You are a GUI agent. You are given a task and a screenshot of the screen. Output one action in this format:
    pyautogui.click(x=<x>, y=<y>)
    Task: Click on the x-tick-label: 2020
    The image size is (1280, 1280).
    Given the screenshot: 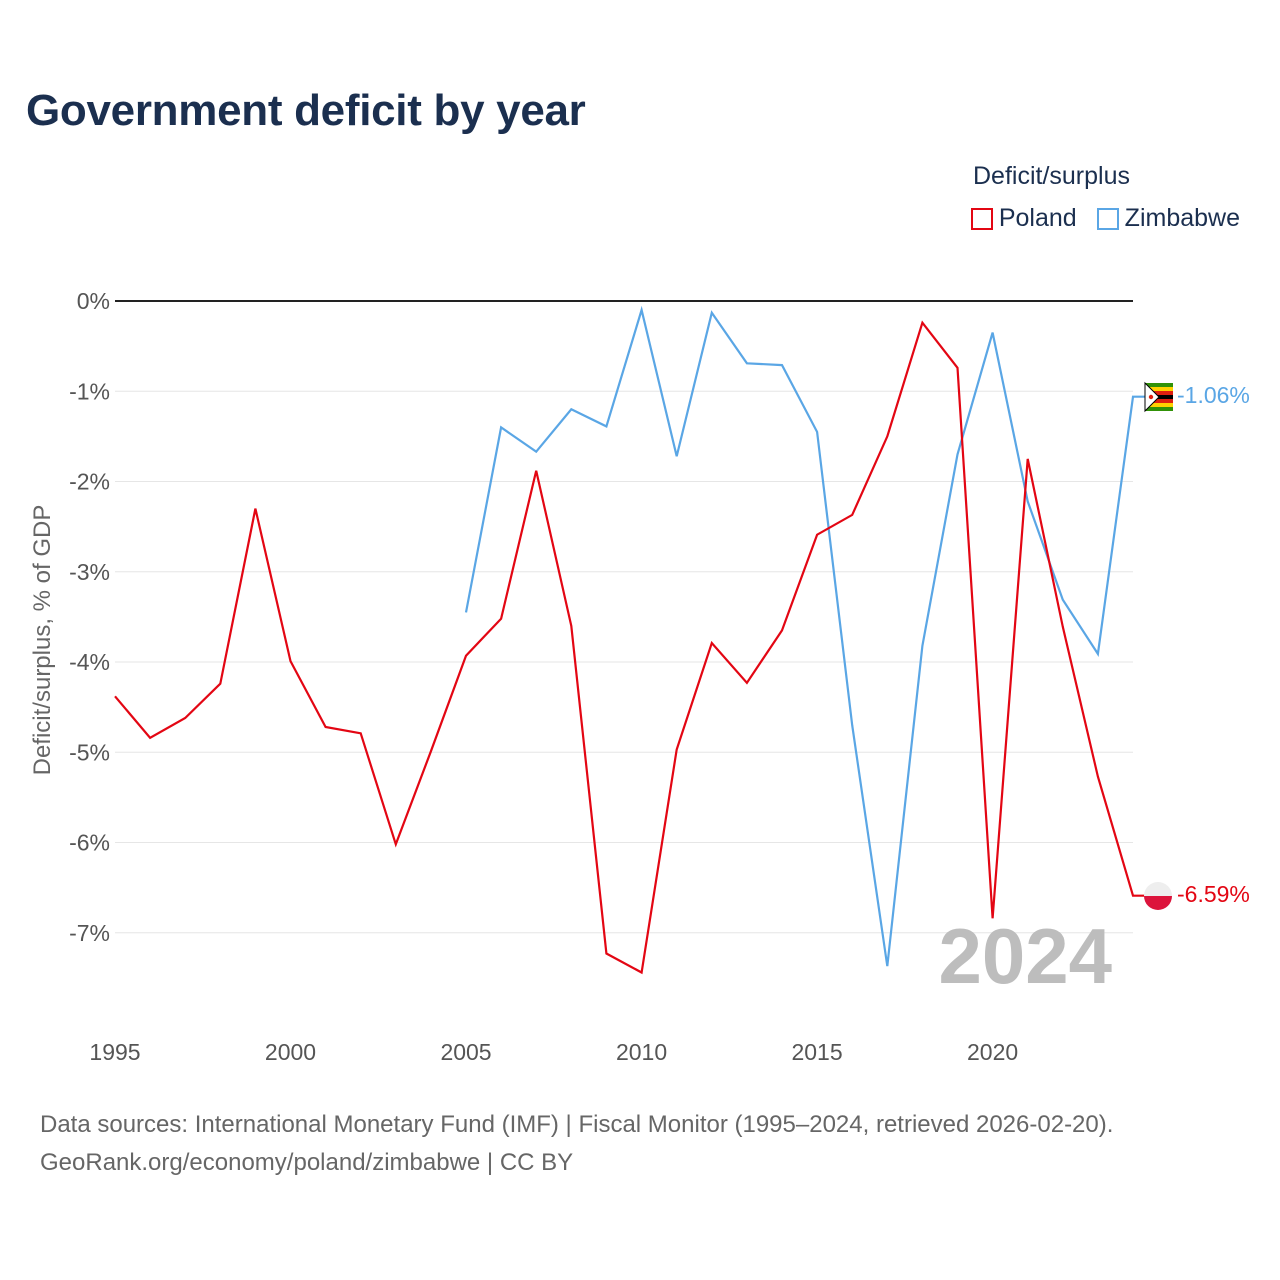 What is the action you would take?
    pyautogui.click(x=992, y=1052)
    